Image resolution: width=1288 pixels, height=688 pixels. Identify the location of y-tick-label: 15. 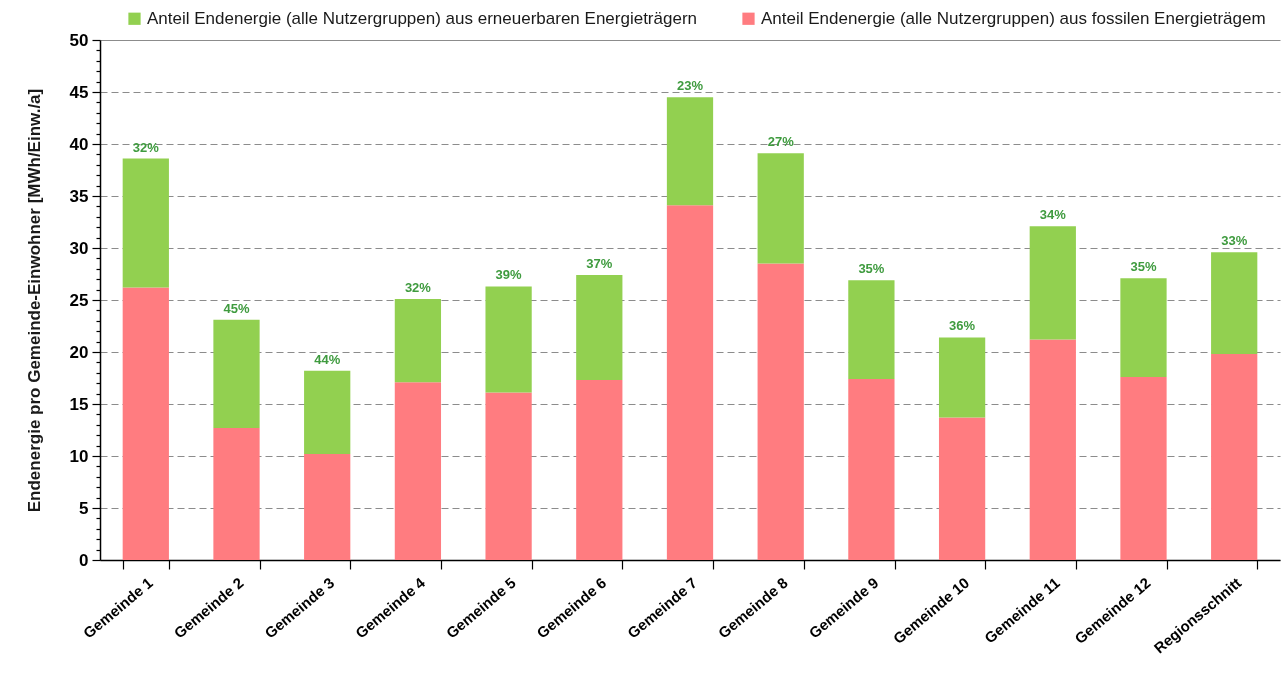
(79, 404).